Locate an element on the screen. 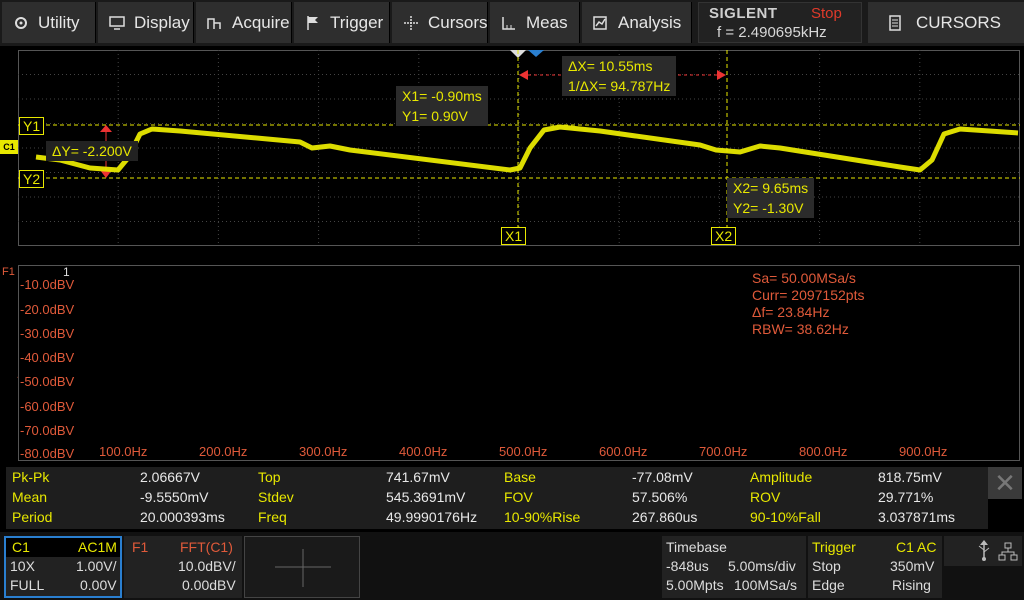 The width and height of the screenshot is (1024, 600). plus-icon is located at coordinates (303, 568).